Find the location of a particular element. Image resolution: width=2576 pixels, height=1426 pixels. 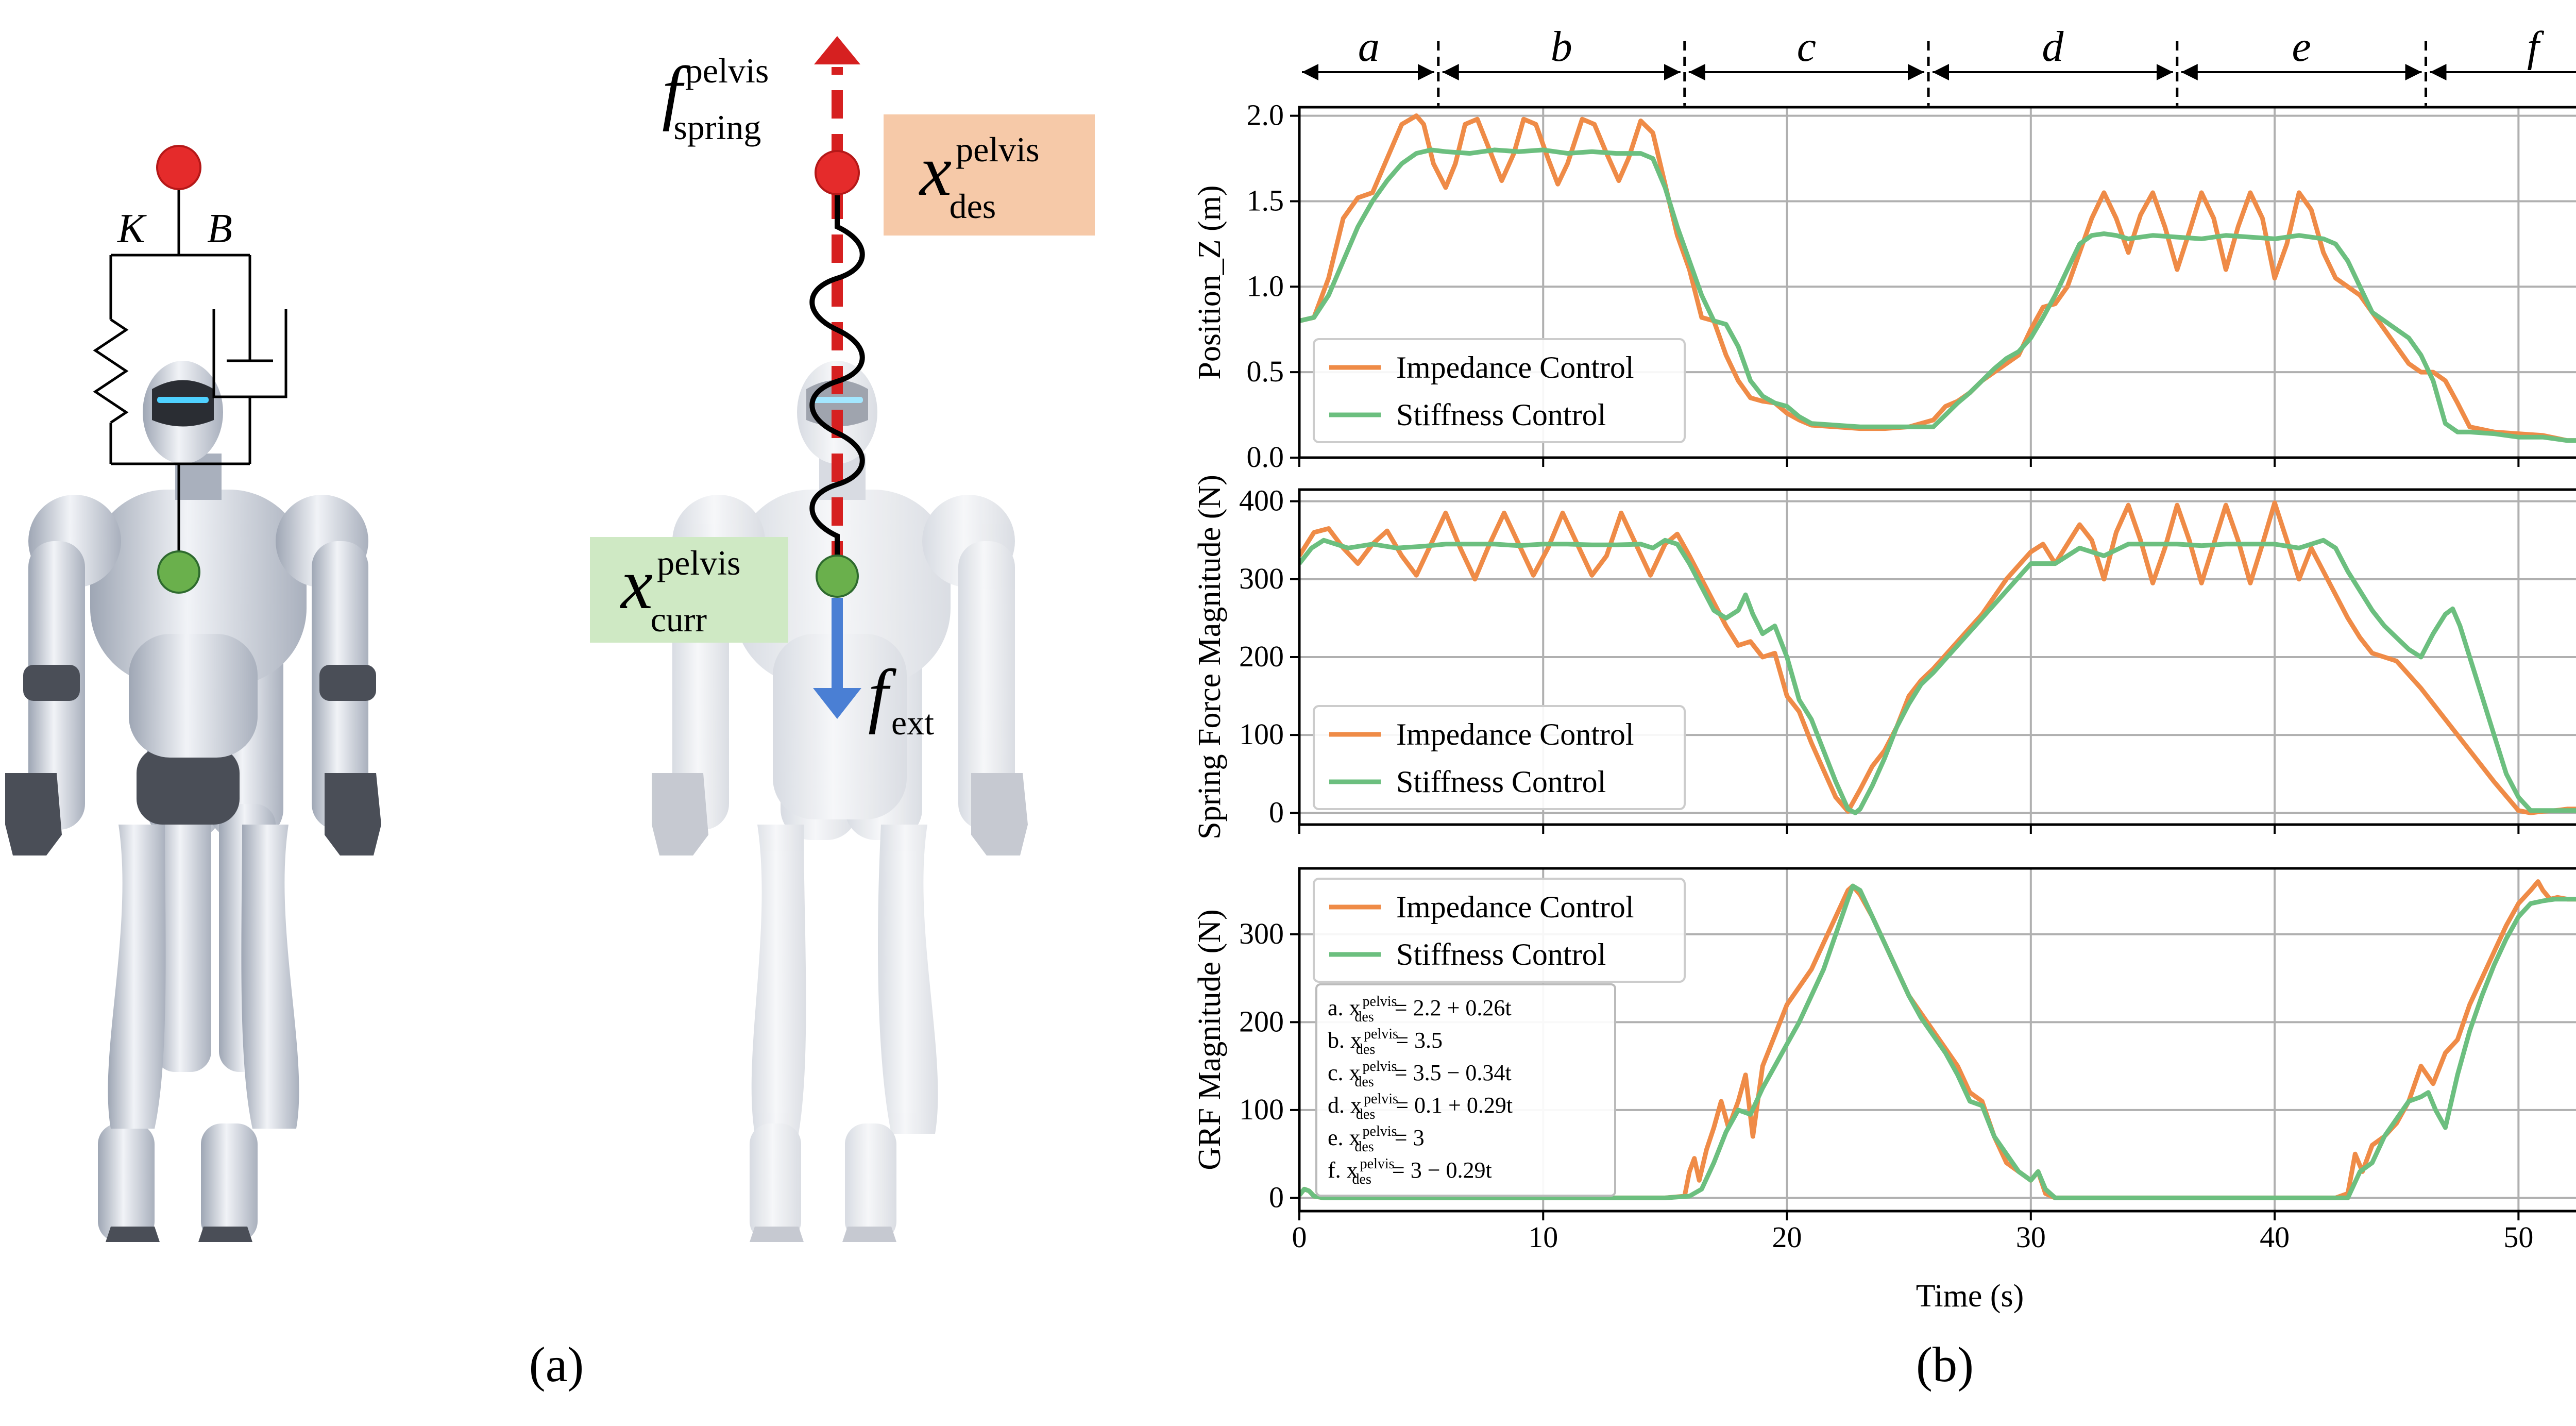

humanoid-robot-right is located at coordinates (840, 801).